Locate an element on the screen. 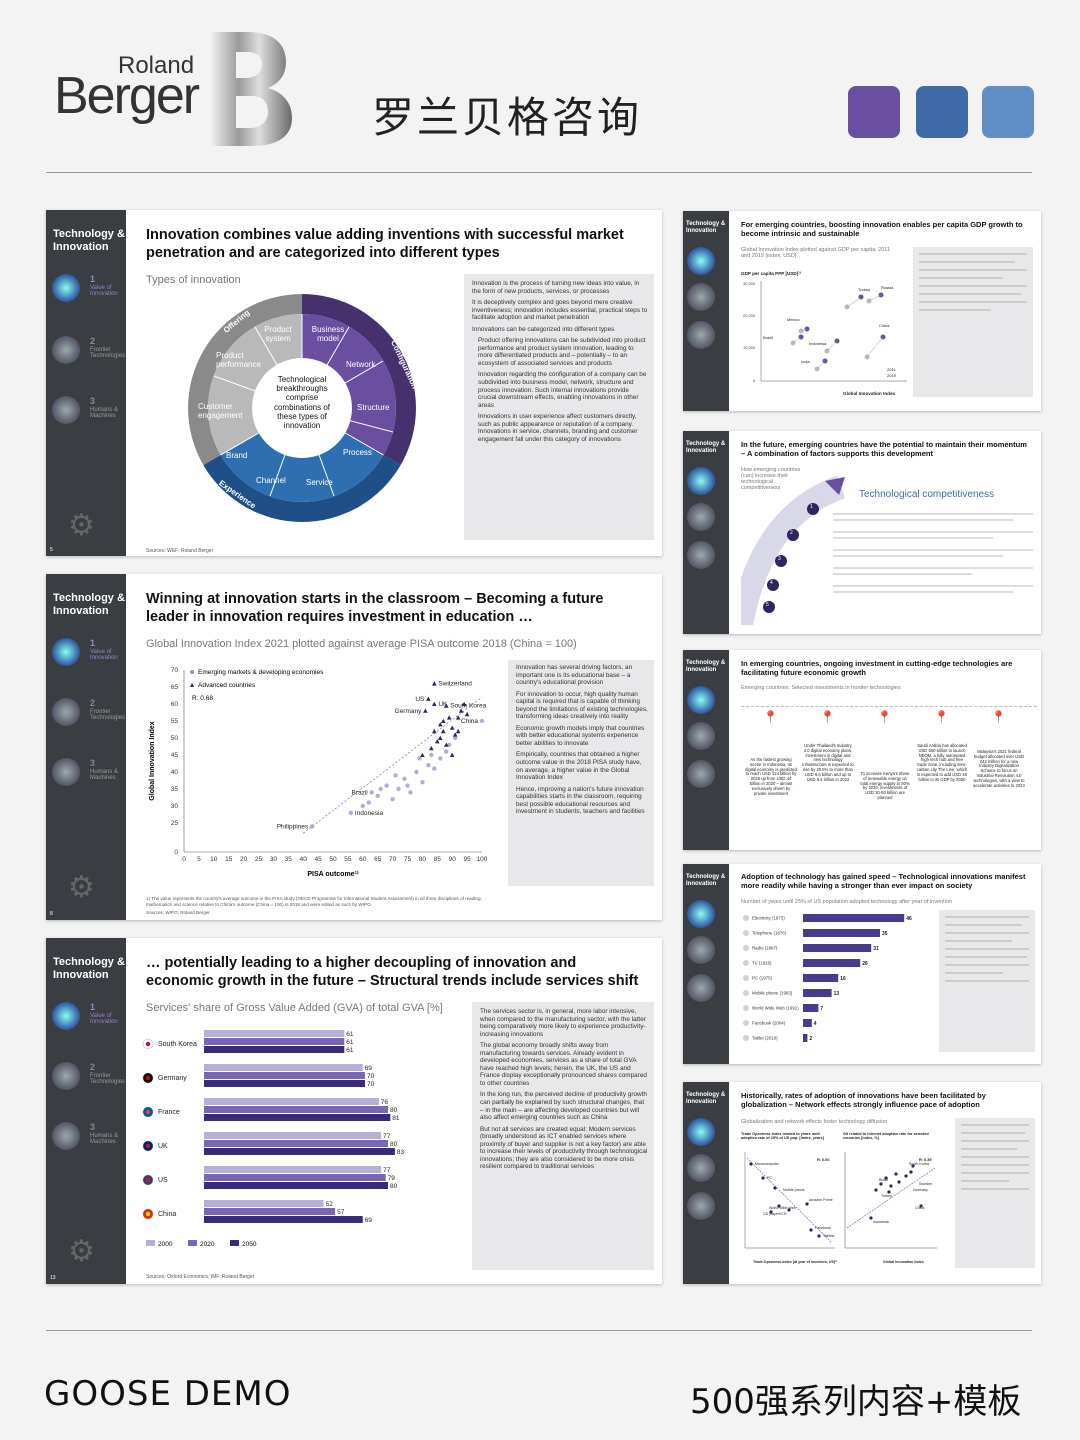  x-tick-label: 90 is located at coordinates (453, 859).